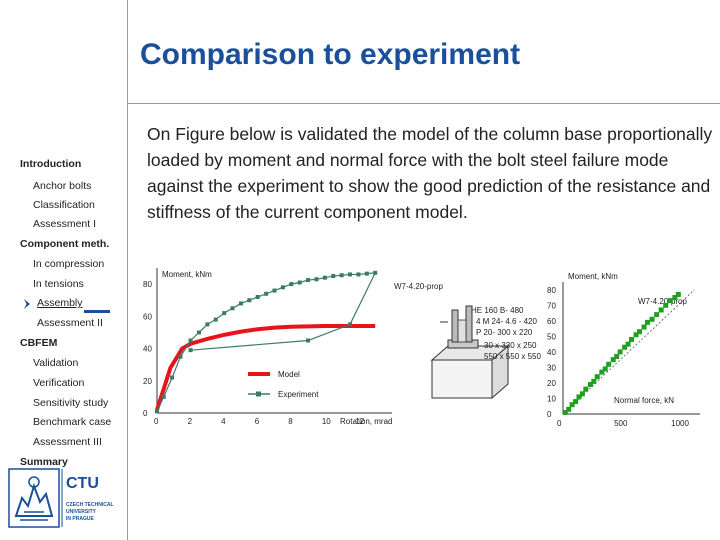 Image resolution: width=720 pixels, height=540 pixels. What do you see at coordinates (418, 286) in the screenshot?
I see `chart1-annotation: W7-4.20-prop` at bounding box center [418, 286].